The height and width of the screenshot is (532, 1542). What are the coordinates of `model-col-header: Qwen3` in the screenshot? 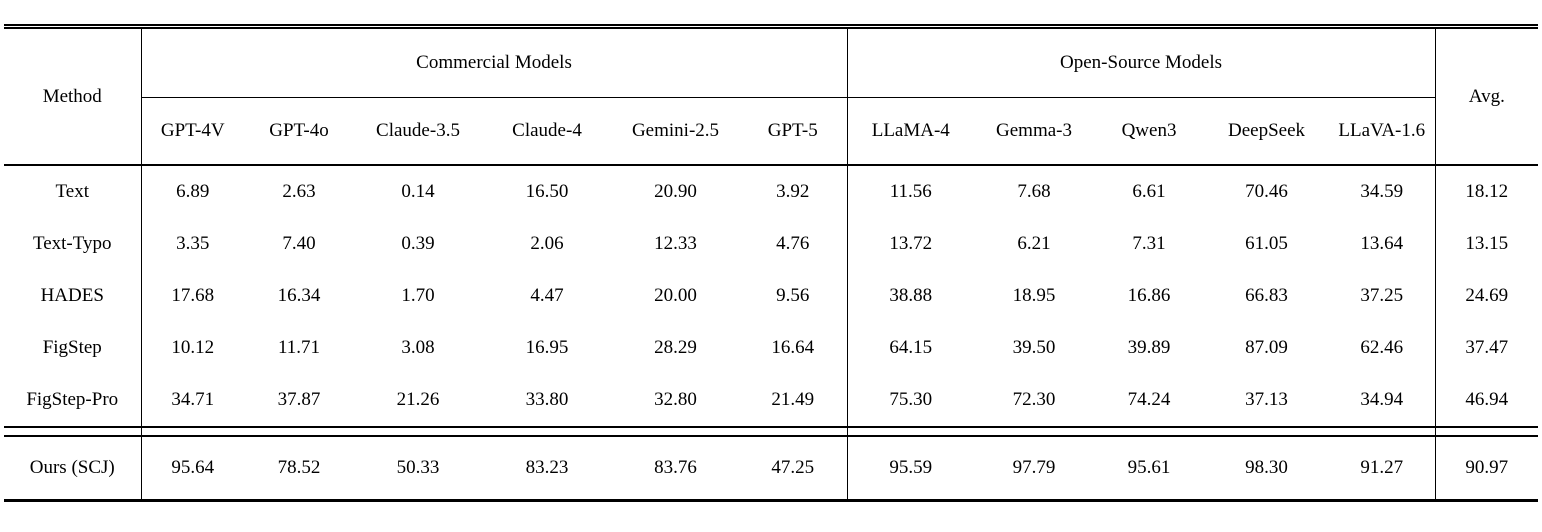 It's located at (1149, 131).